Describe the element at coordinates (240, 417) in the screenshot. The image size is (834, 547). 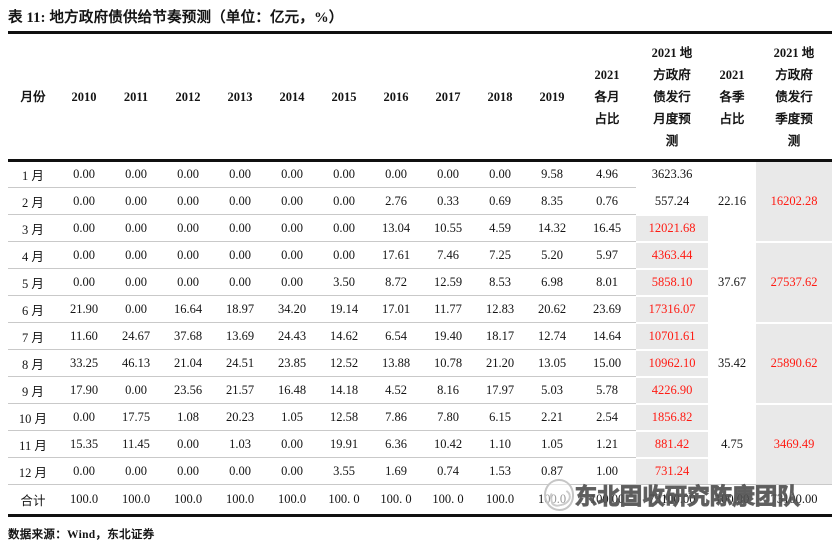
I see `year-share-cell: 20.23` at that location.